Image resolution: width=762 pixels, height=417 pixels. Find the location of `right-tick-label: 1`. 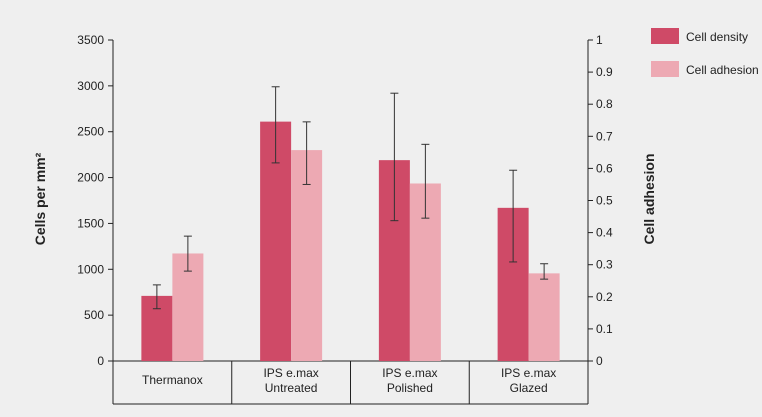

right-tick-label: 1 is located at coordinates (599, 40).